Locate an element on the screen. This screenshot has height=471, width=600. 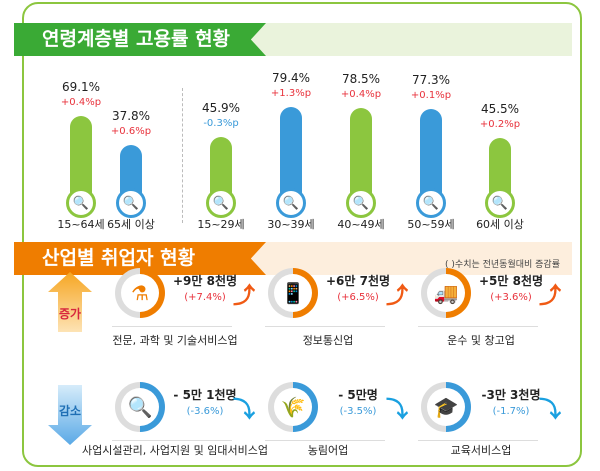
percent: (-1.7%) is located at coordinates (511, 411).